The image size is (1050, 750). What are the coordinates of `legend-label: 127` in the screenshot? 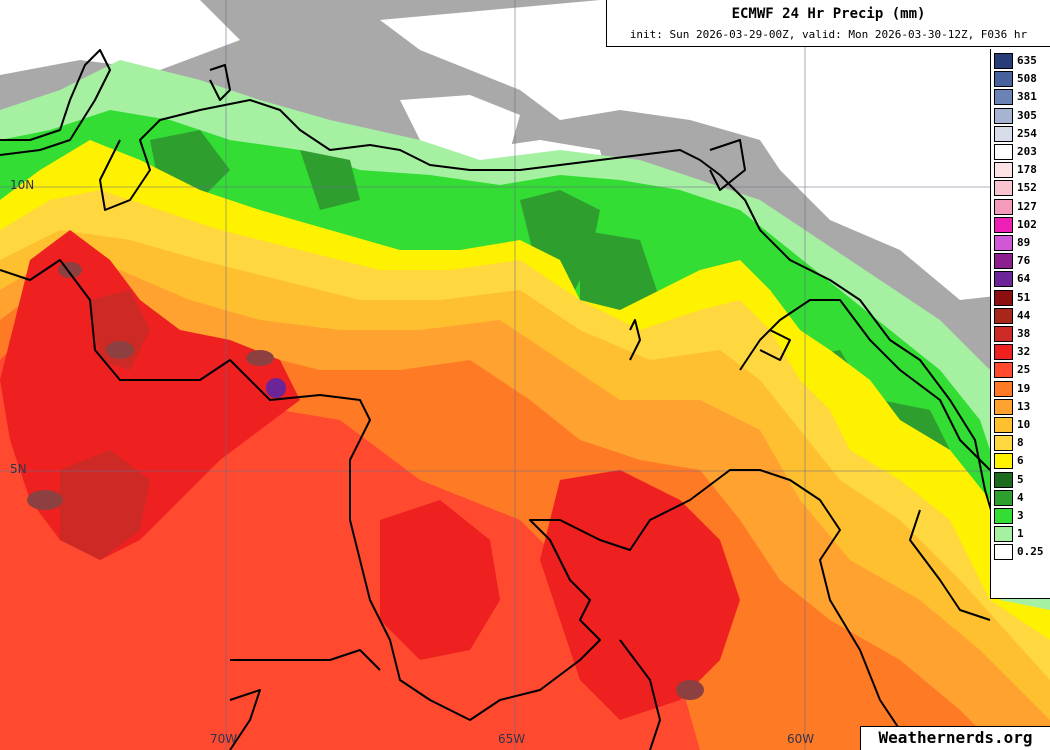 It's located at (1027, 206).